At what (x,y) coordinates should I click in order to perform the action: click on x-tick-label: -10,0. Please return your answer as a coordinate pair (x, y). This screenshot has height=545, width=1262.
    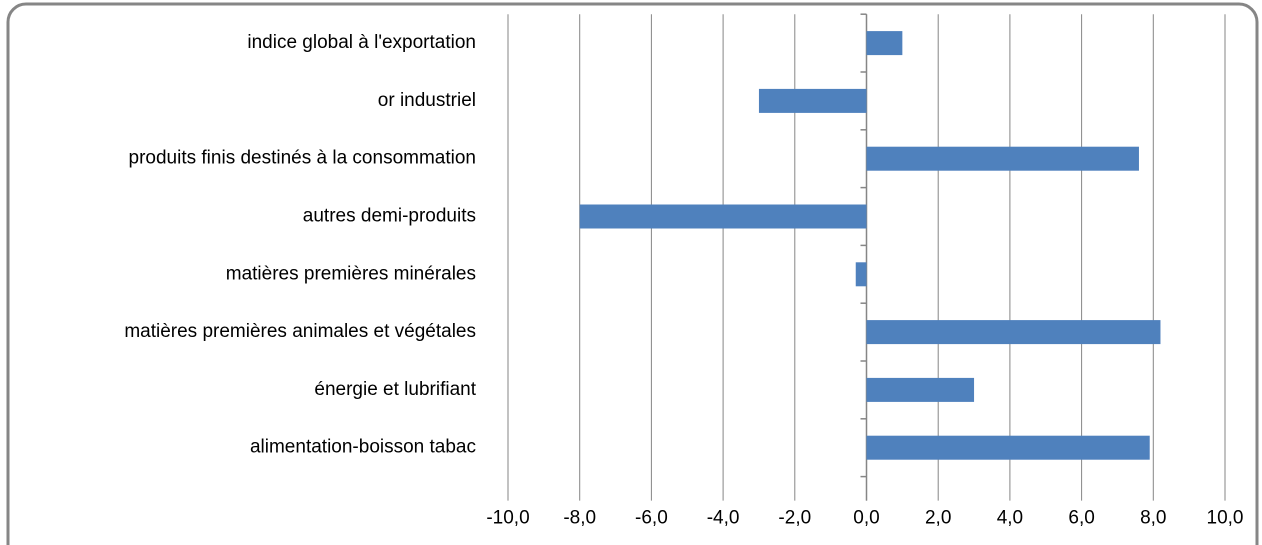
    Looking at the image, I should click on (507, 518).